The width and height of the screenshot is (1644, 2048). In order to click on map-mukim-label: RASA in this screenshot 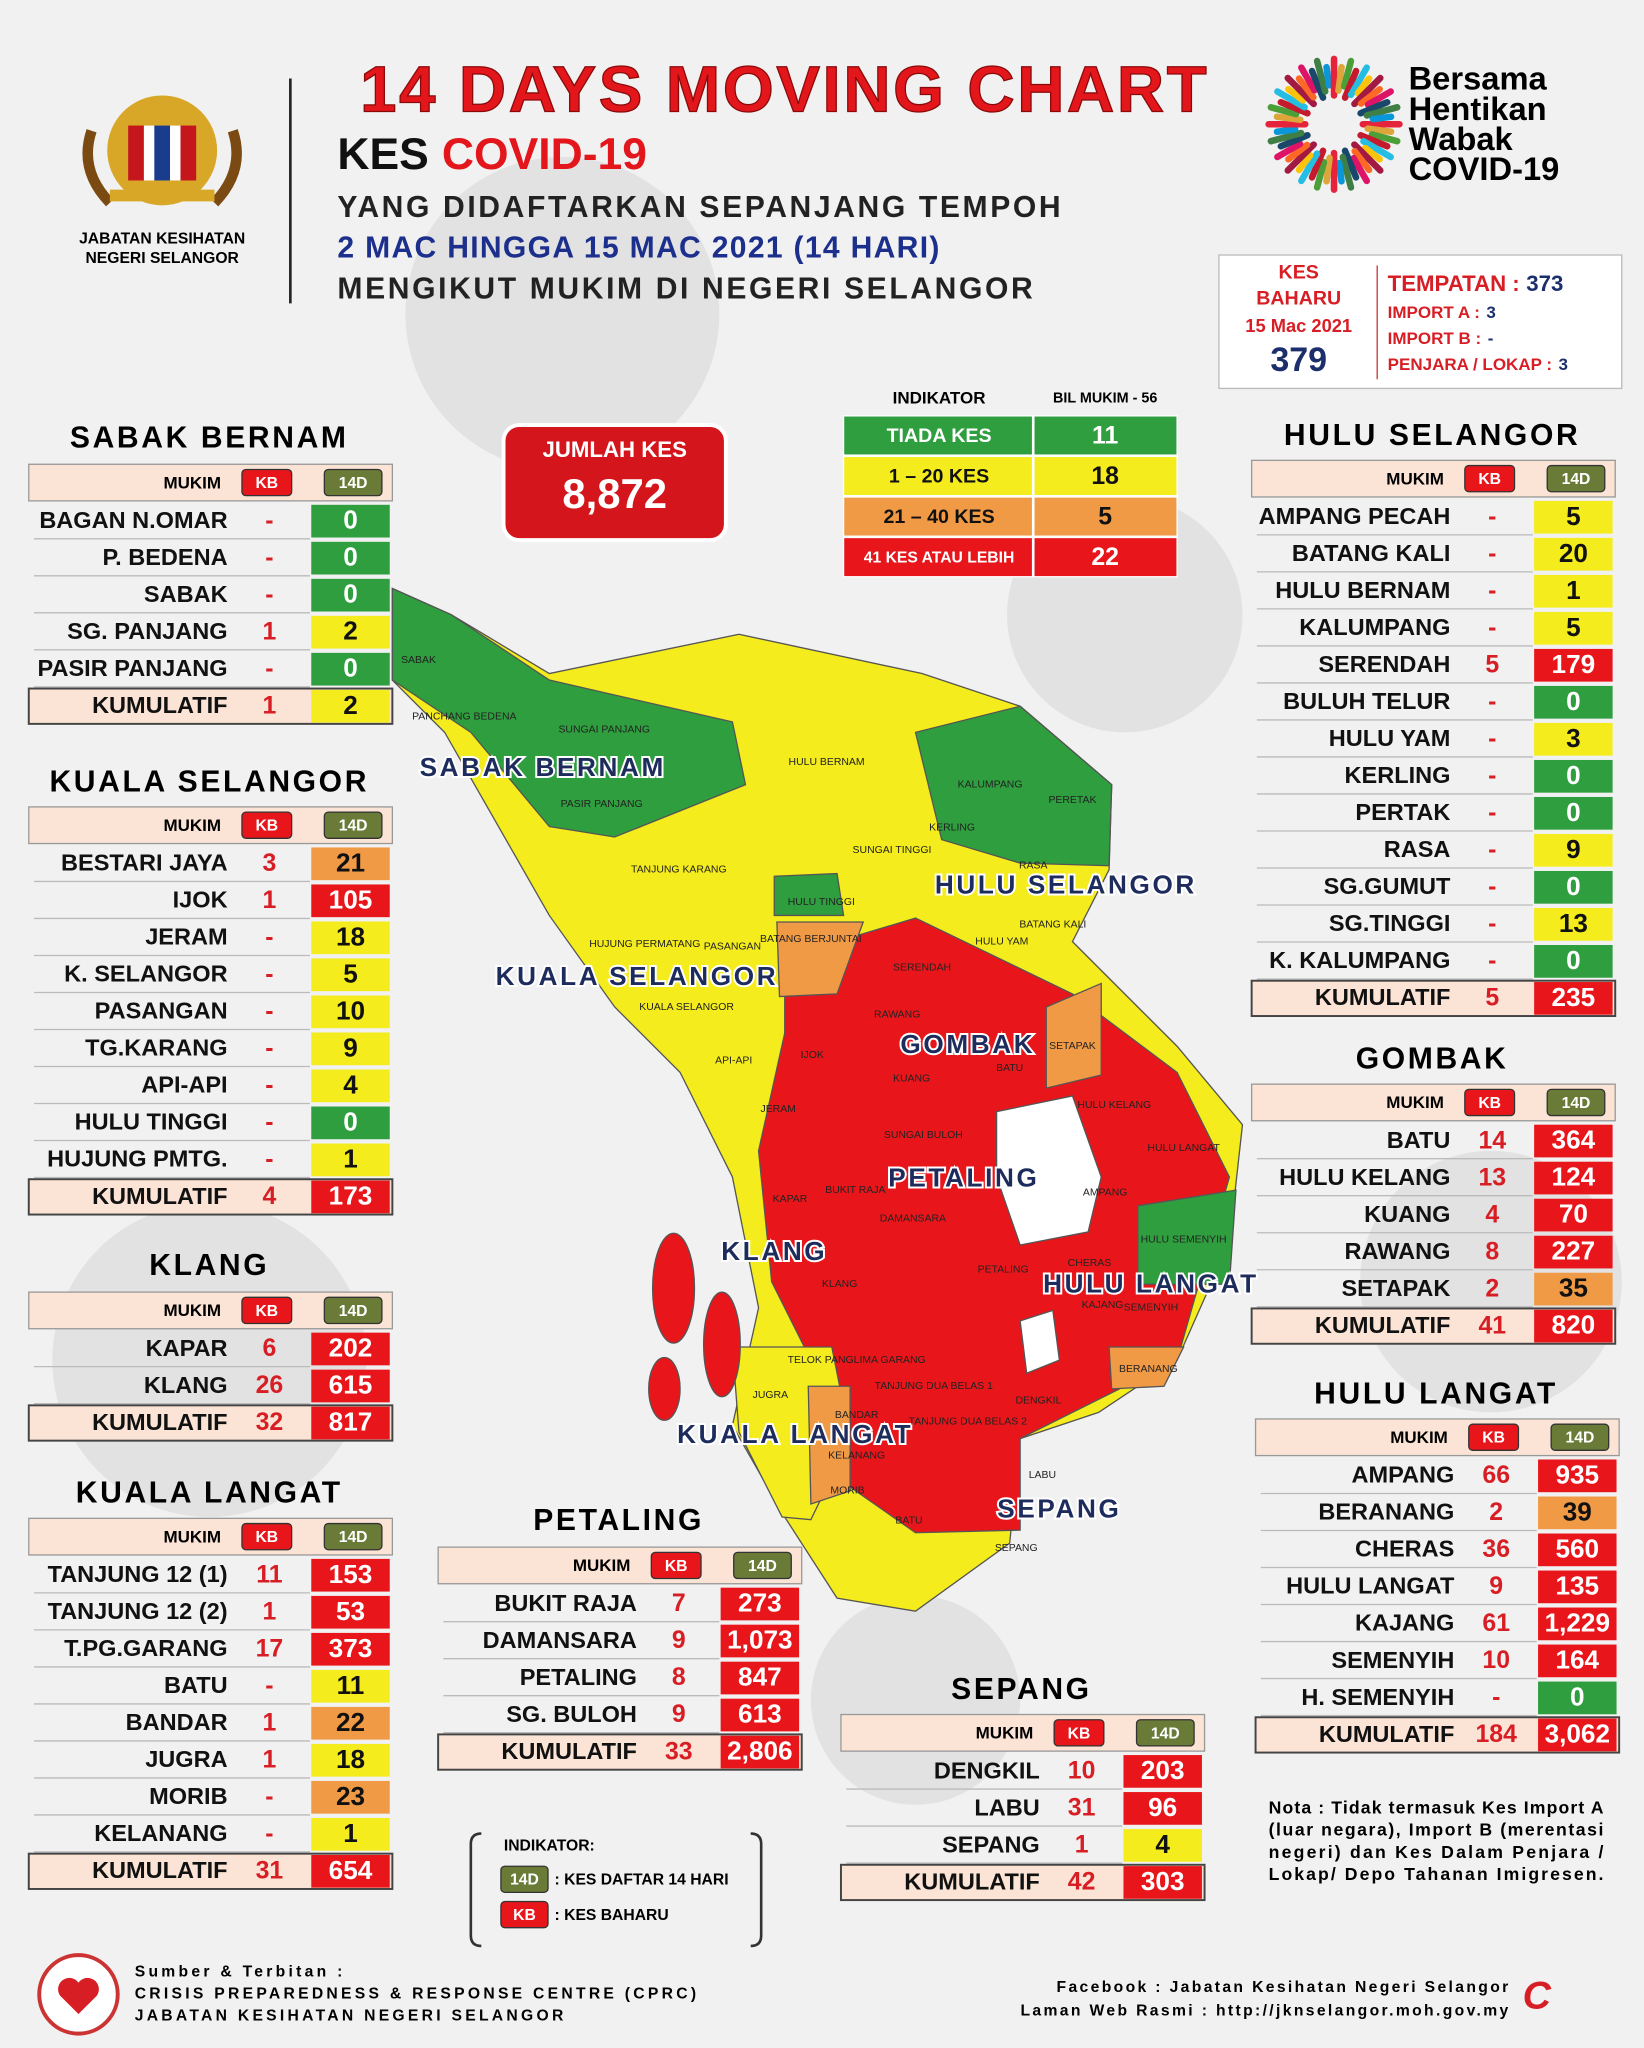, I will do `click(1033, 866)`.